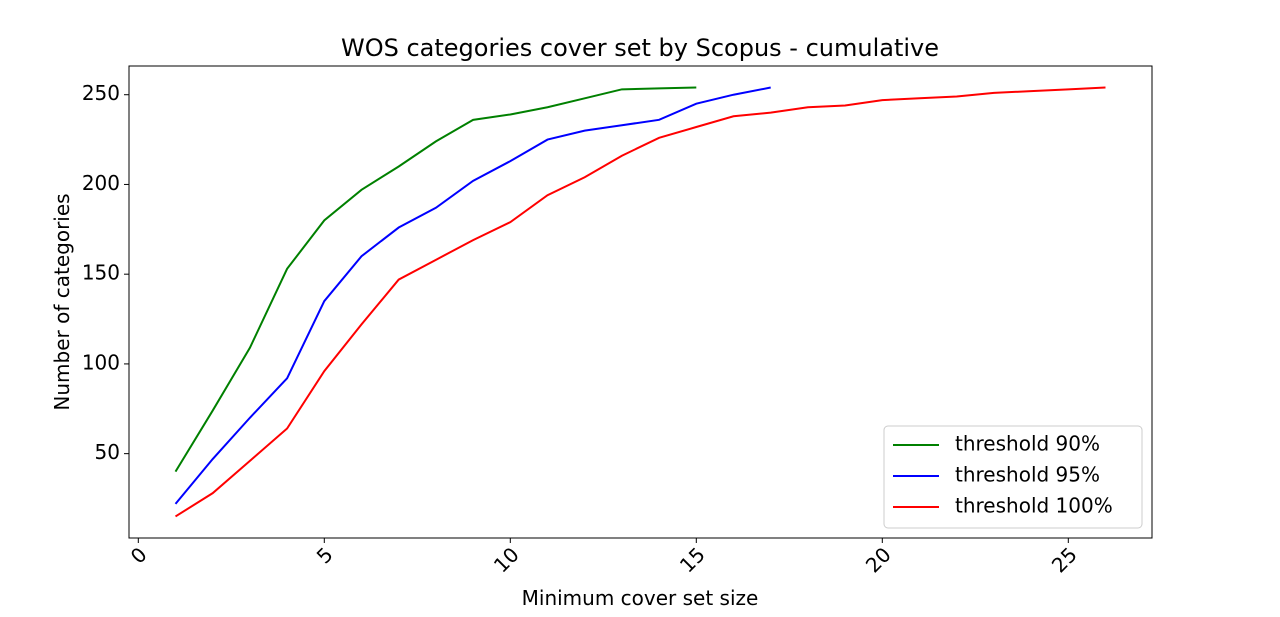 The width and height of the screenshot is (1280, 617). What do you see at coordinates (101, 273) in the screenshot?
I see `y-tick-label: 150` at bounding box center [101, 273].